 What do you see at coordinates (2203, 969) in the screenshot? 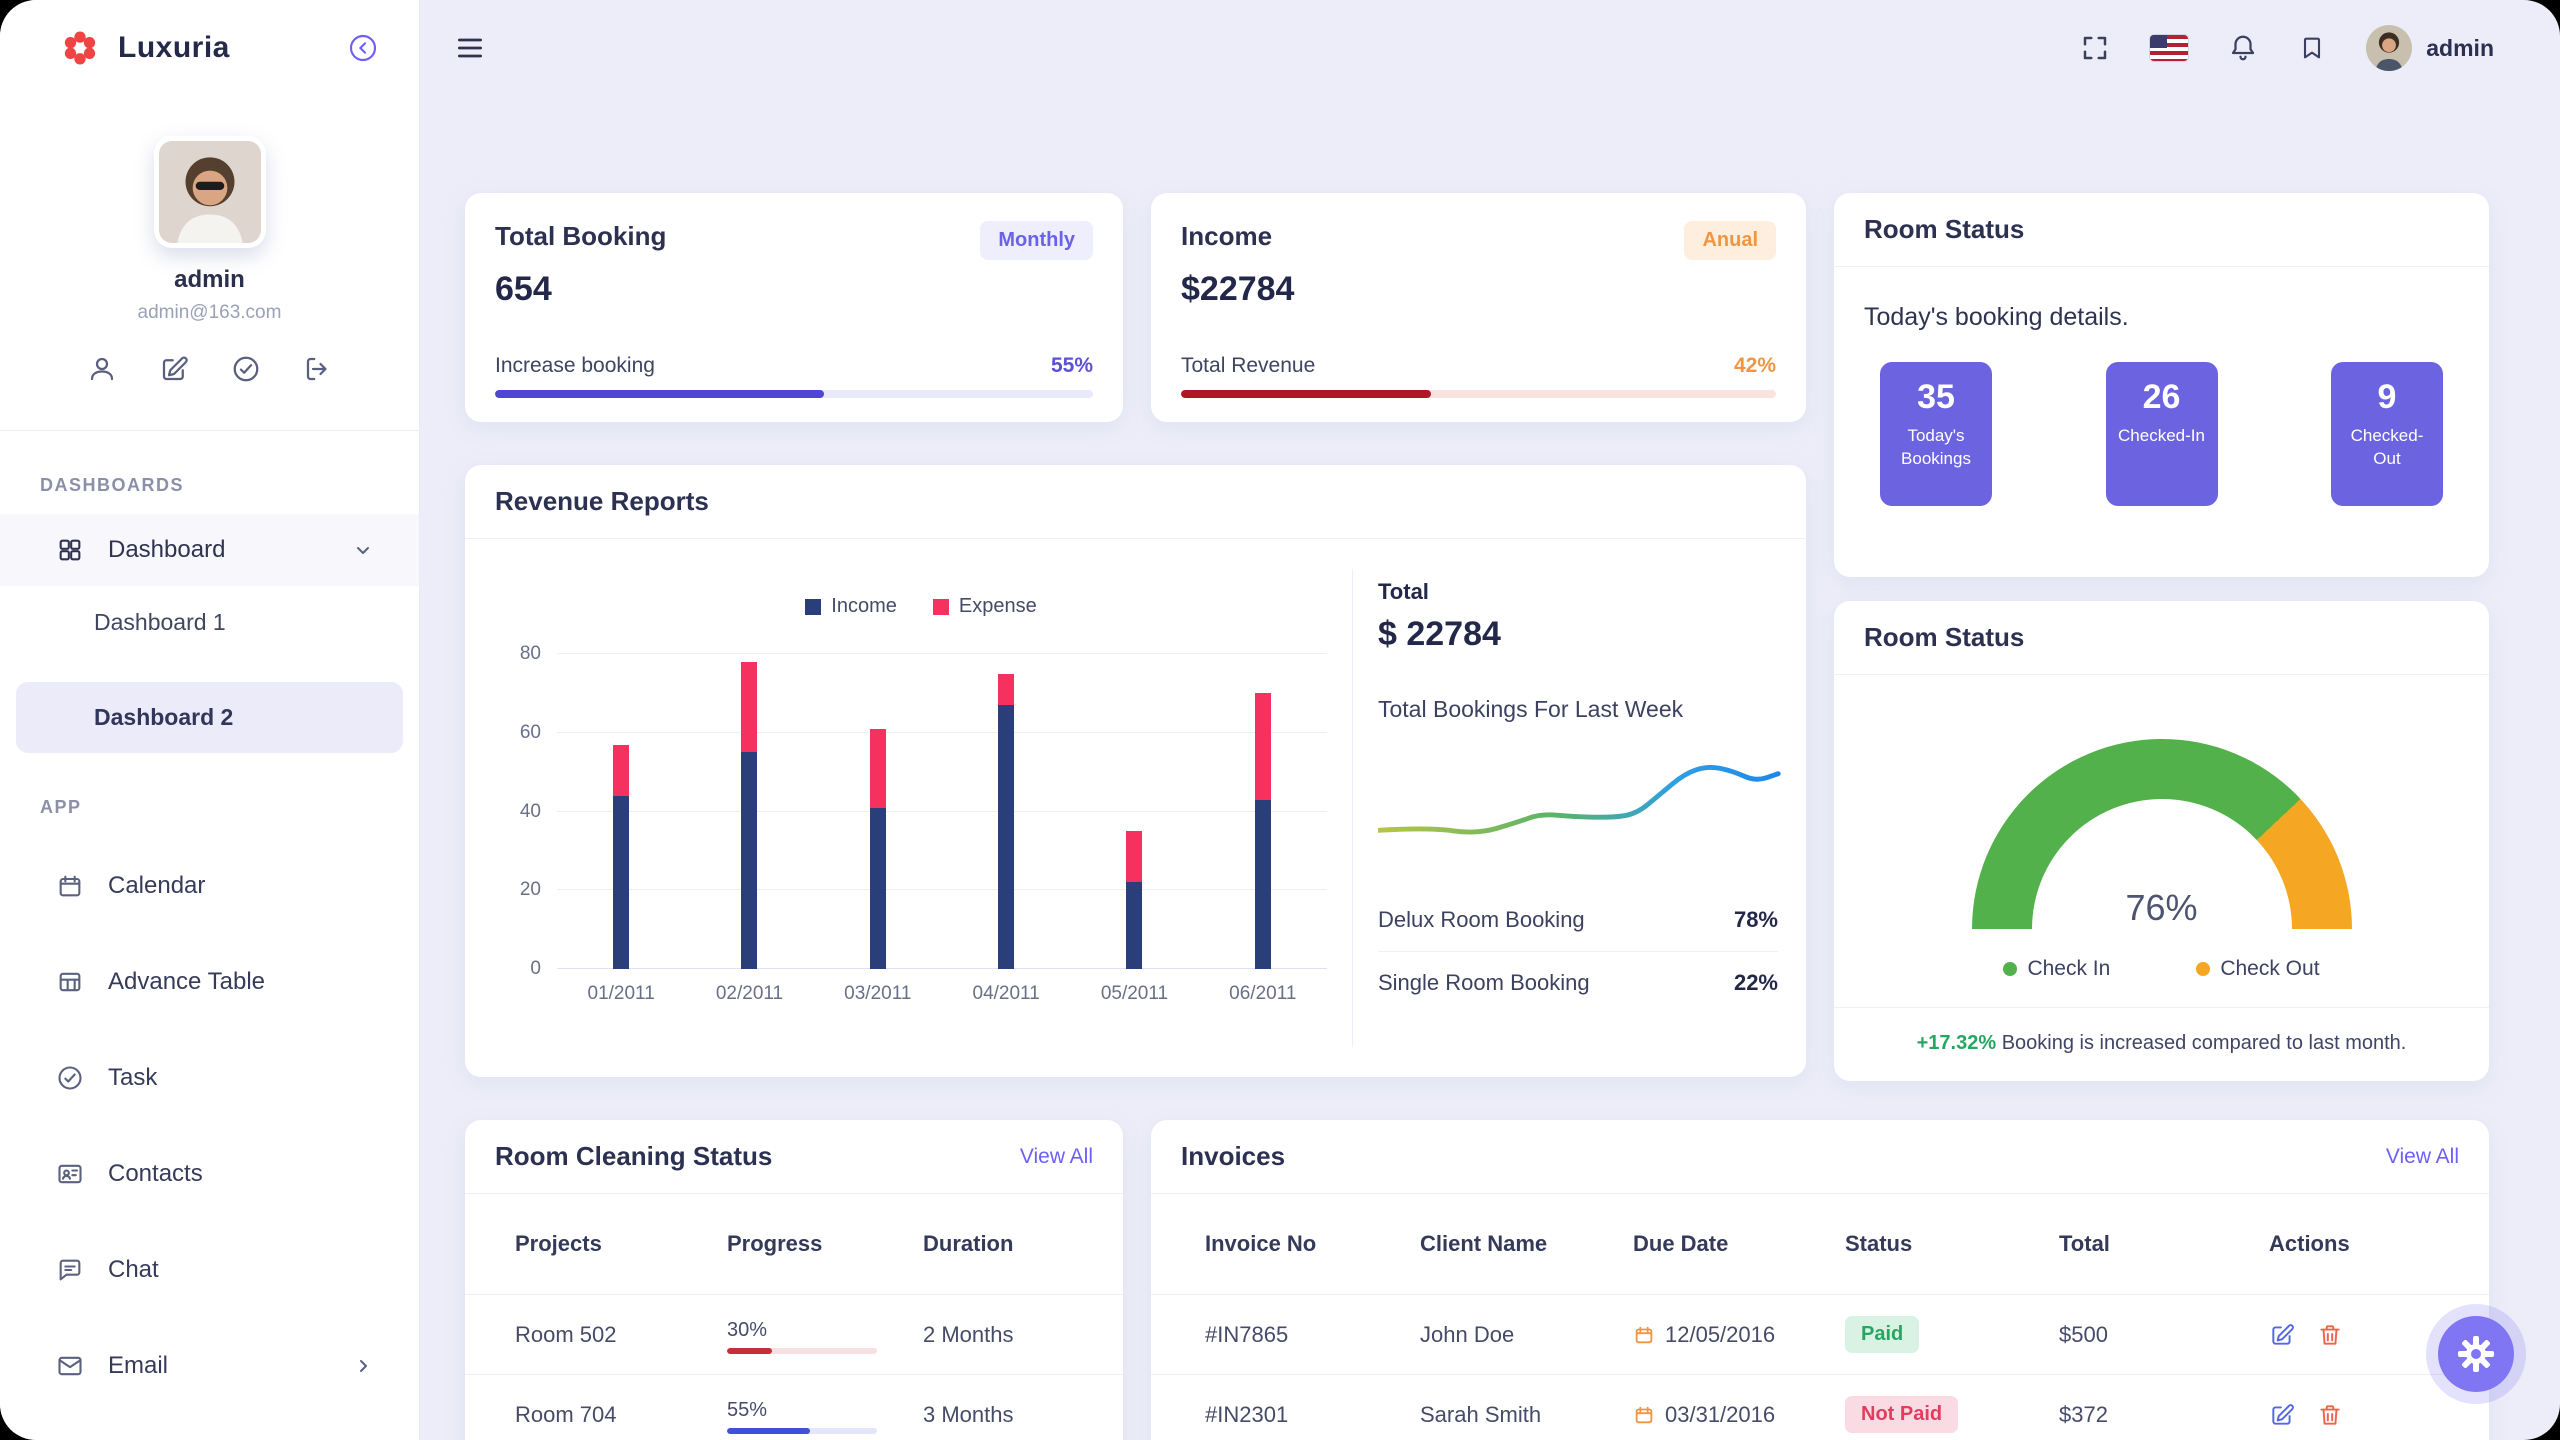
I see `check-out-dot` at bounding box center [2203, 969].